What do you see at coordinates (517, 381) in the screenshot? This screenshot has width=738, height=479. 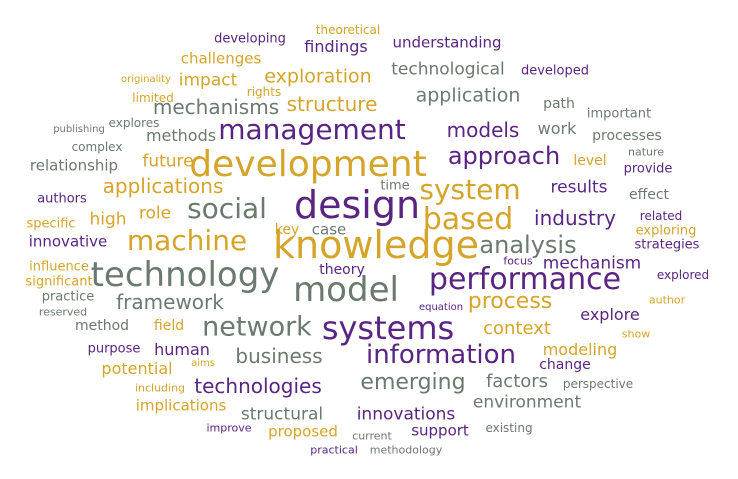 I see `word-factors: factors` at bounding box center [517, 381].